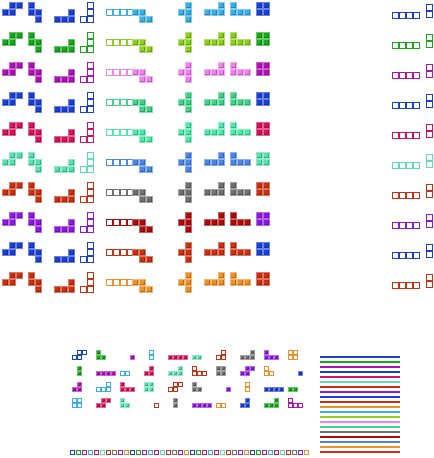 The height and width of the screenshot is (458, 434). I want to click on piece-magenta-i-outline-block, so click(395, 75).